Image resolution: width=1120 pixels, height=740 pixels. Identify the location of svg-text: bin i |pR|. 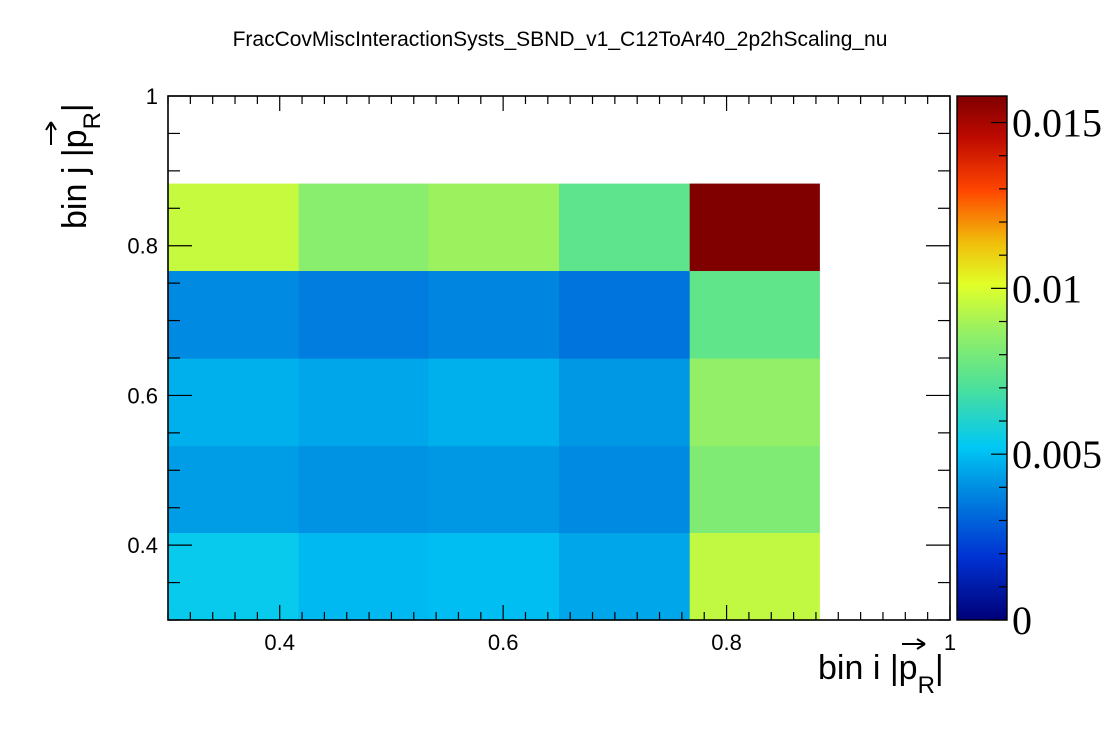
(881, 674).